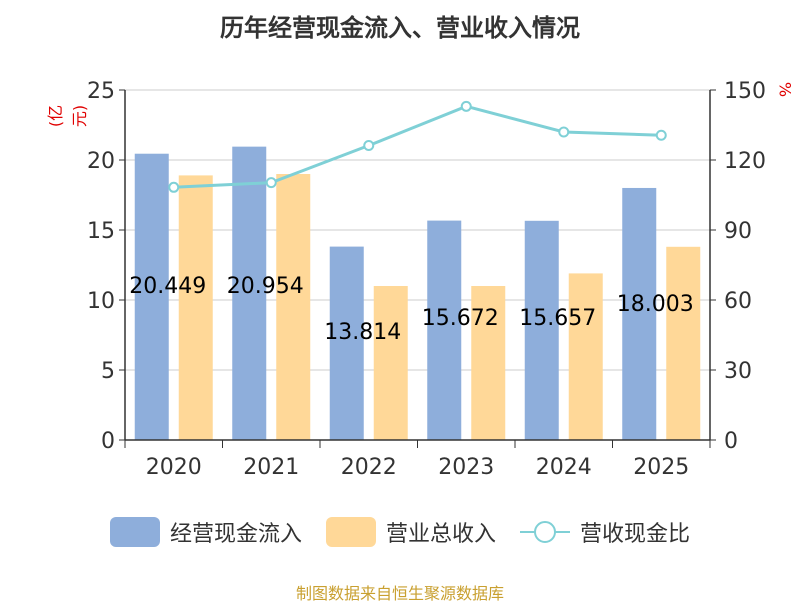  I want to click on line-cash-ratio, so click(417, 146).